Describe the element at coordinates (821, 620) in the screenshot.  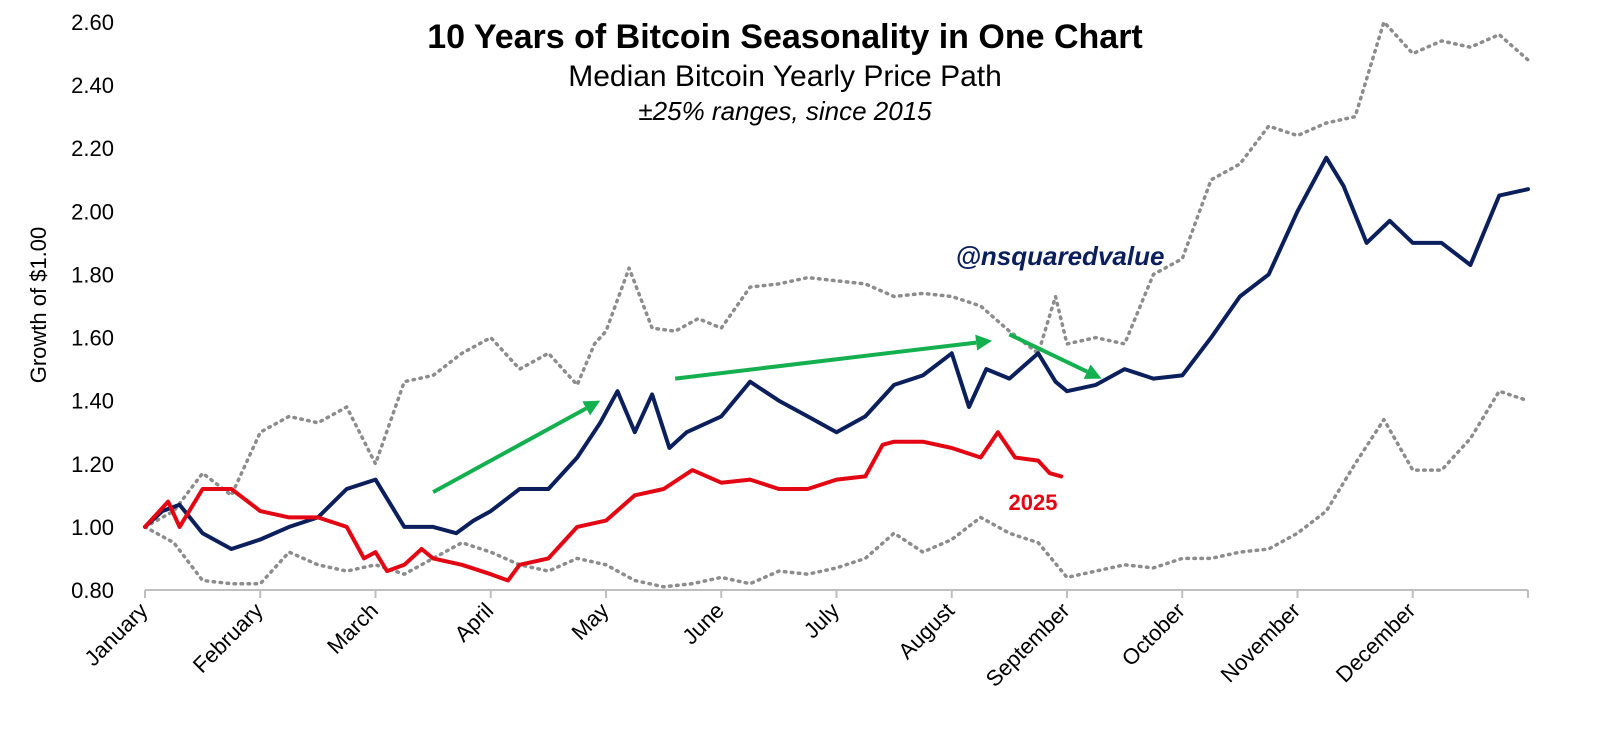
I see `x-tick-label: July` at that location.